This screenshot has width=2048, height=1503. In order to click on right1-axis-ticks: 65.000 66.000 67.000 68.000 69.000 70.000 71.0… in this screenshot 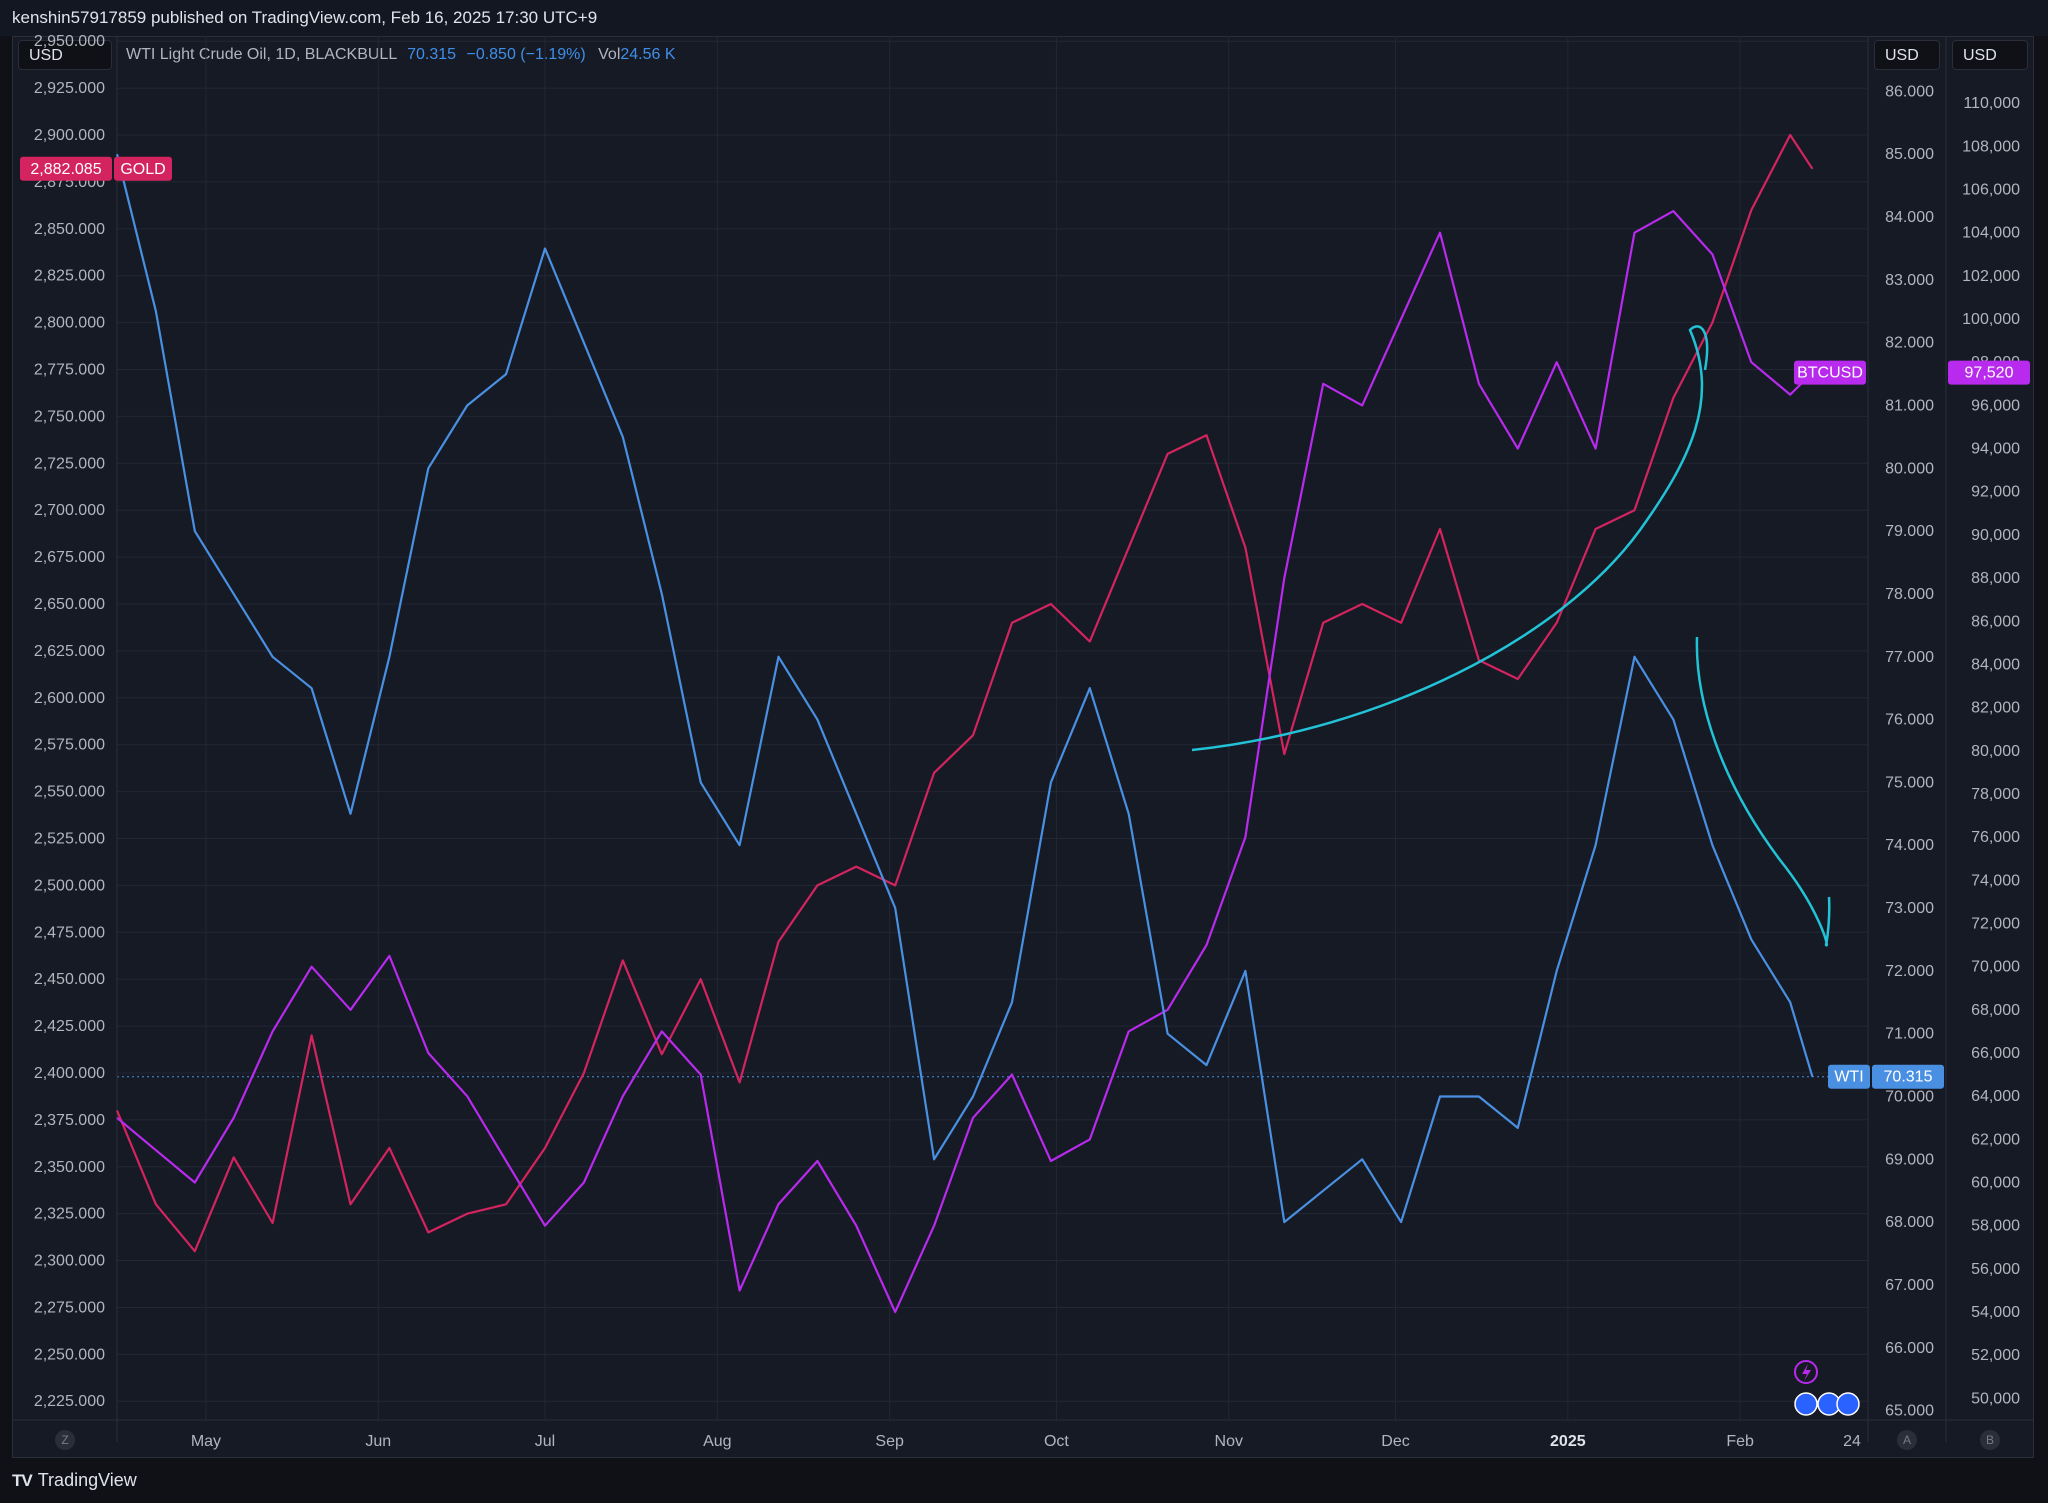, I will do `click(1909, 751)`.